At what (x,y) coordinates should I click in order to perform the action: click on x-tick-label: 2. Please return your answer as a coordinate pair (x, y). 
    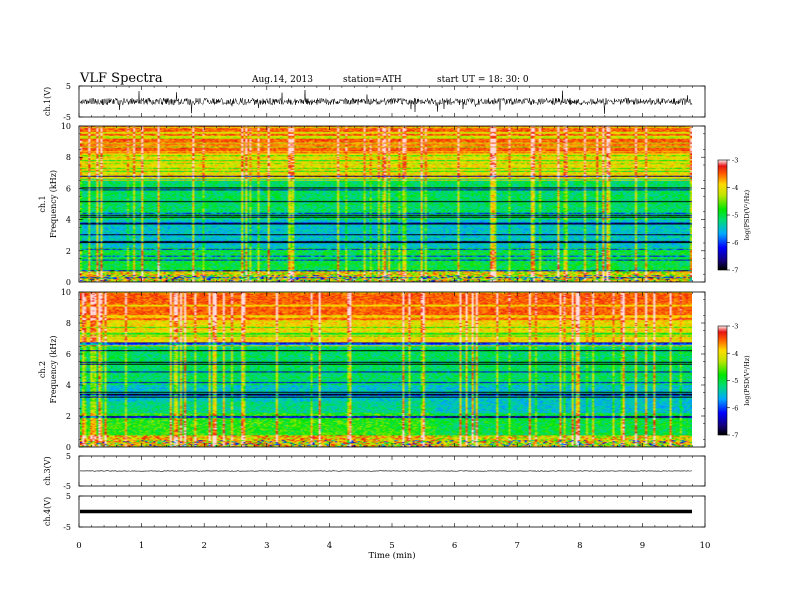
    Looking at the image, I should click on (203, 546).